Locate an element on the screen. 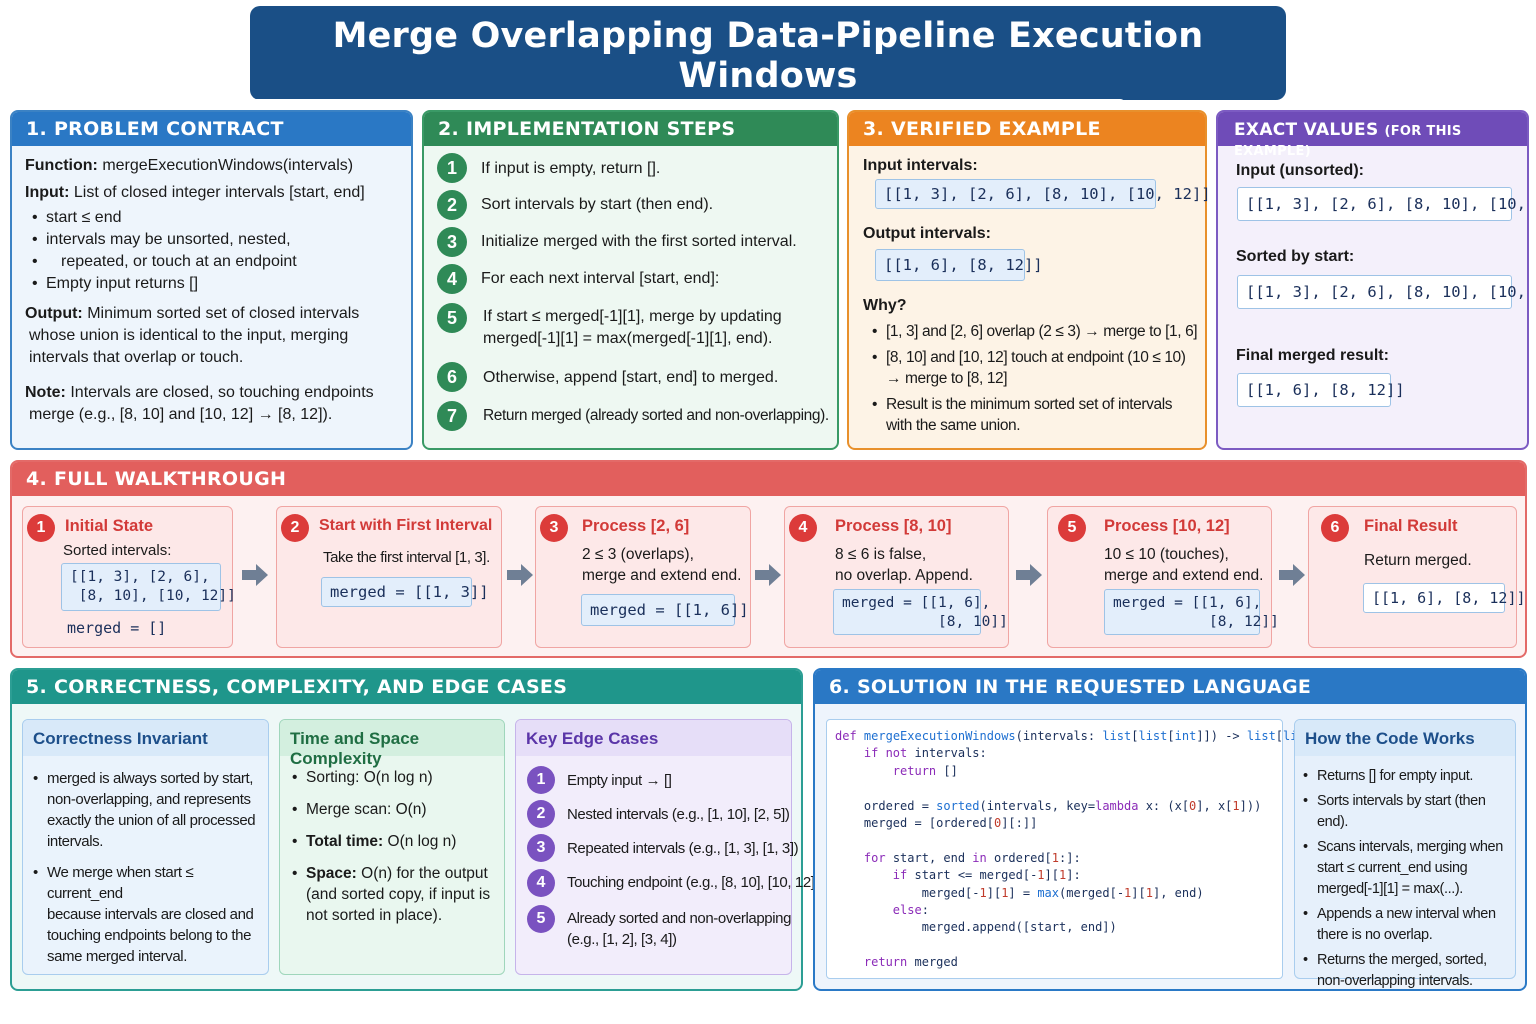 This screenshot has width=1536, height=1024. step-2-text: Sort intervals by start (then end). is located at coordinates (597, 204).